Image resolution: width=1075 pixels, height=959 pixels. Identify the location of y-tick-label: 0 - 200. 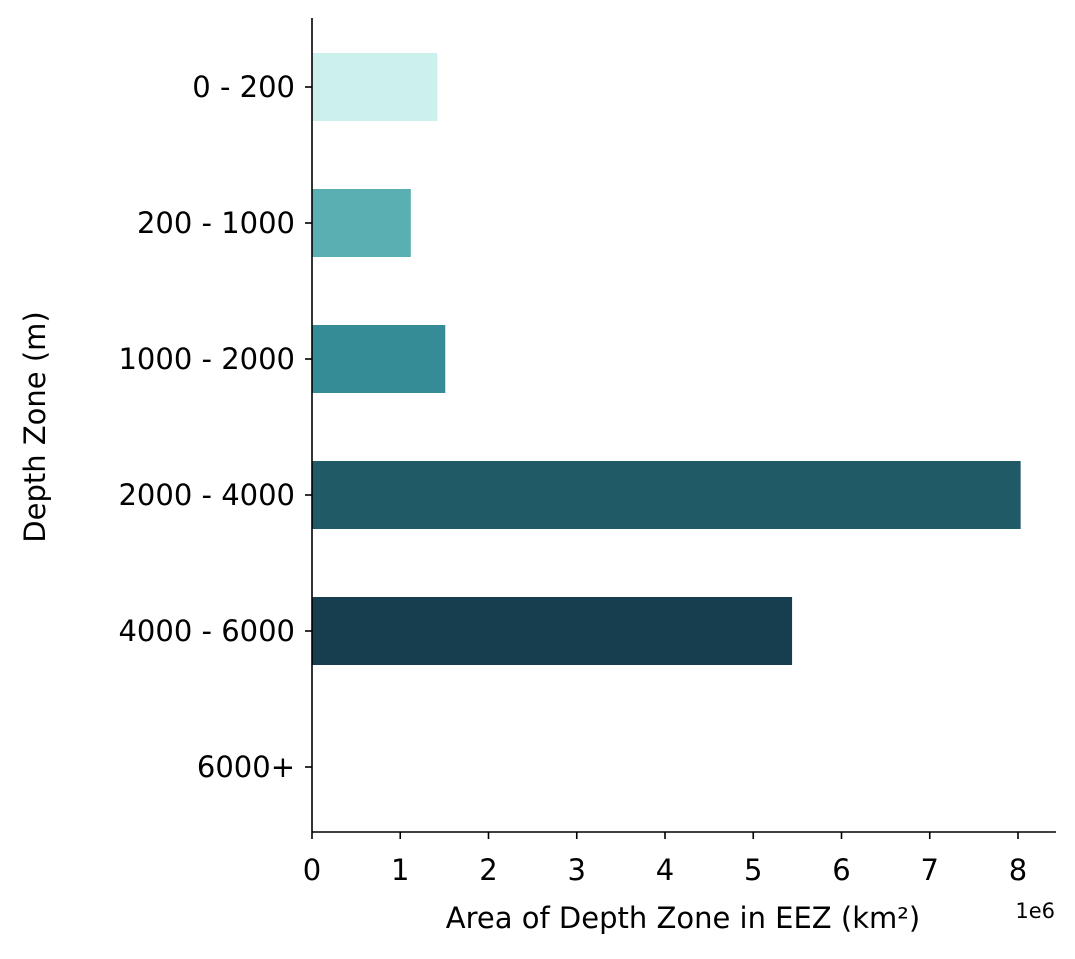
(243, 87).